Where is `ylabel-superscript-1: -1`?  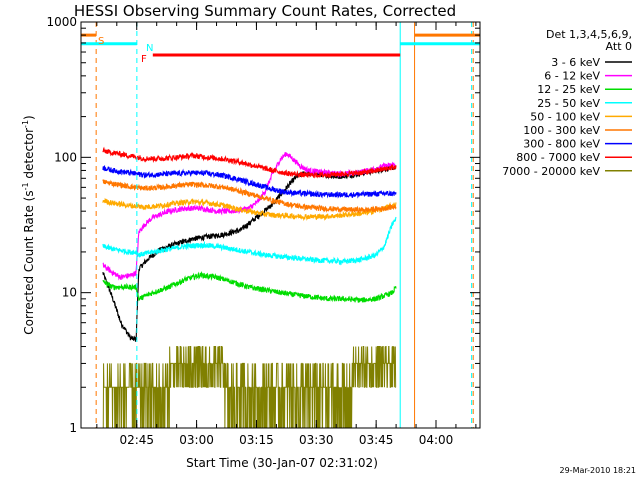
ylabel-superscript-1: -1 is located at coordinates (25, 186).